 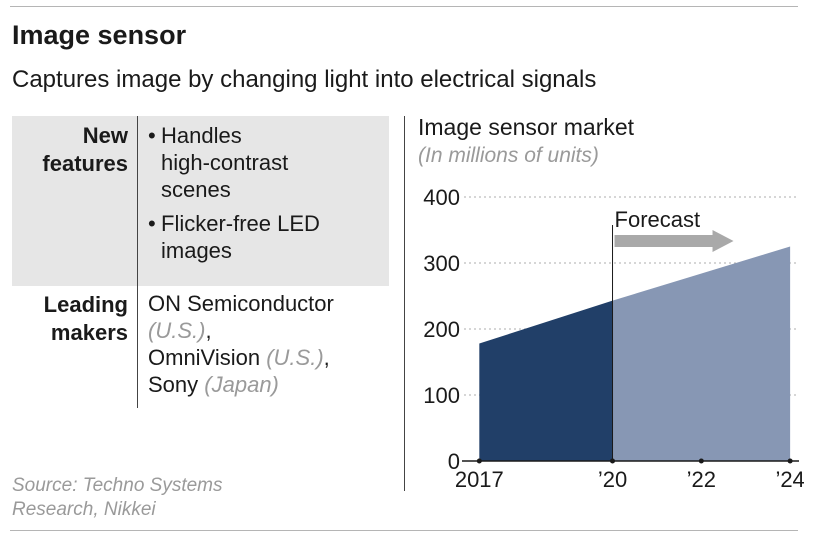 What do you see at coordinates (213, 384) in the screenshot?
I see `maker-entry: Sony (Japan)` at bounding box center [213, 384].